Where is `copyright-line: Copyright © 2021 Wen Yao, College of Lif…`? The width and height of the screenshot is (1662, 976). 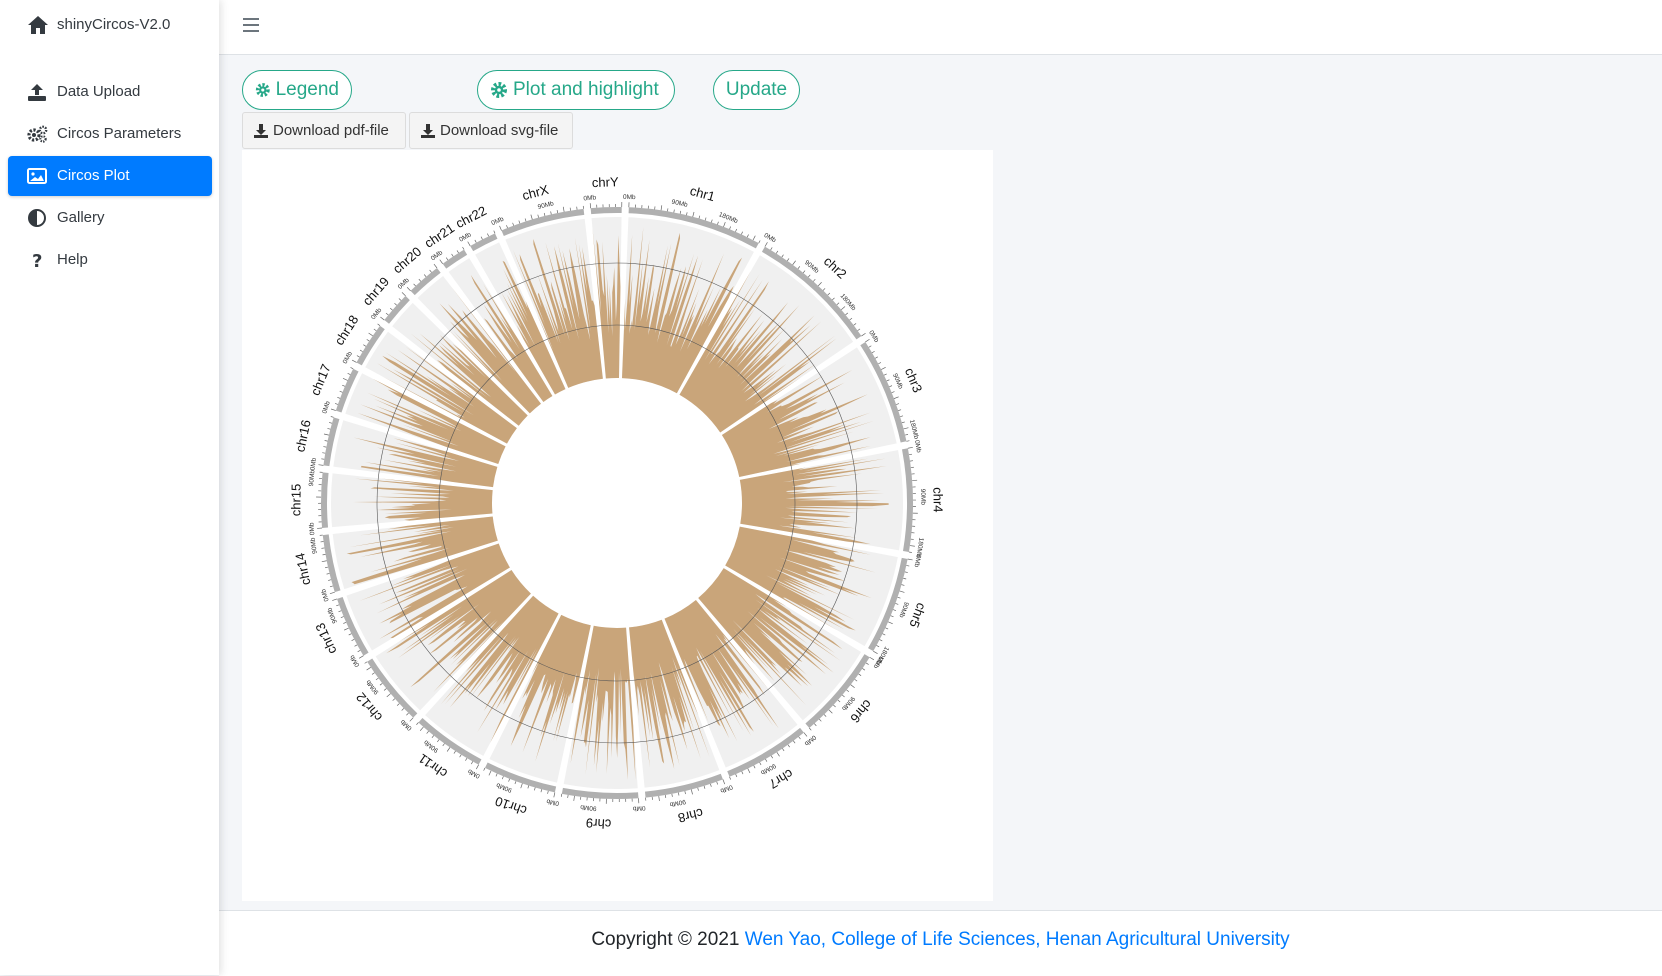 copyright-line: Copyright © 2021 Wen Yao, College of Lif… is located at coordinates (940, 940).